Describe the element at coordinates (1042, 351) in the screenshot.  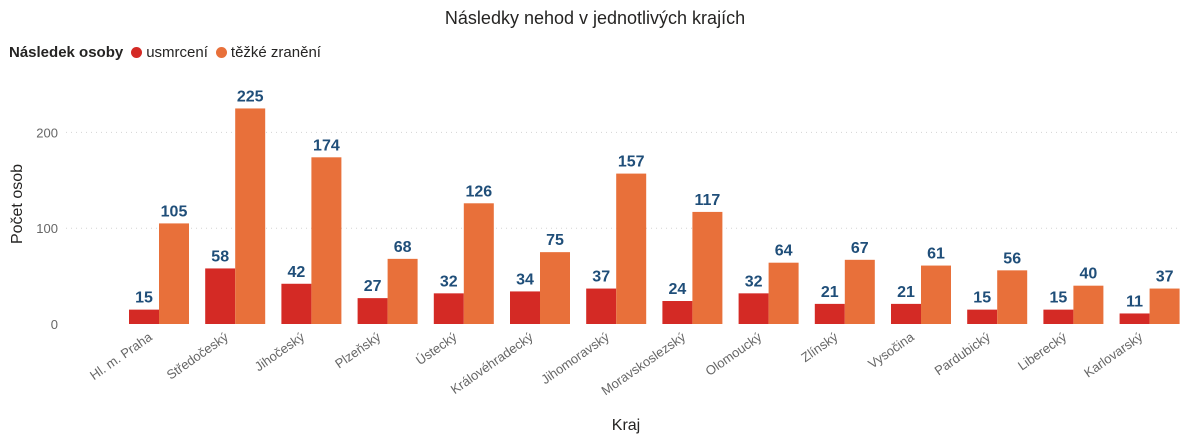
I see `x-tick-label-liberecky: Liberecký` at that location.